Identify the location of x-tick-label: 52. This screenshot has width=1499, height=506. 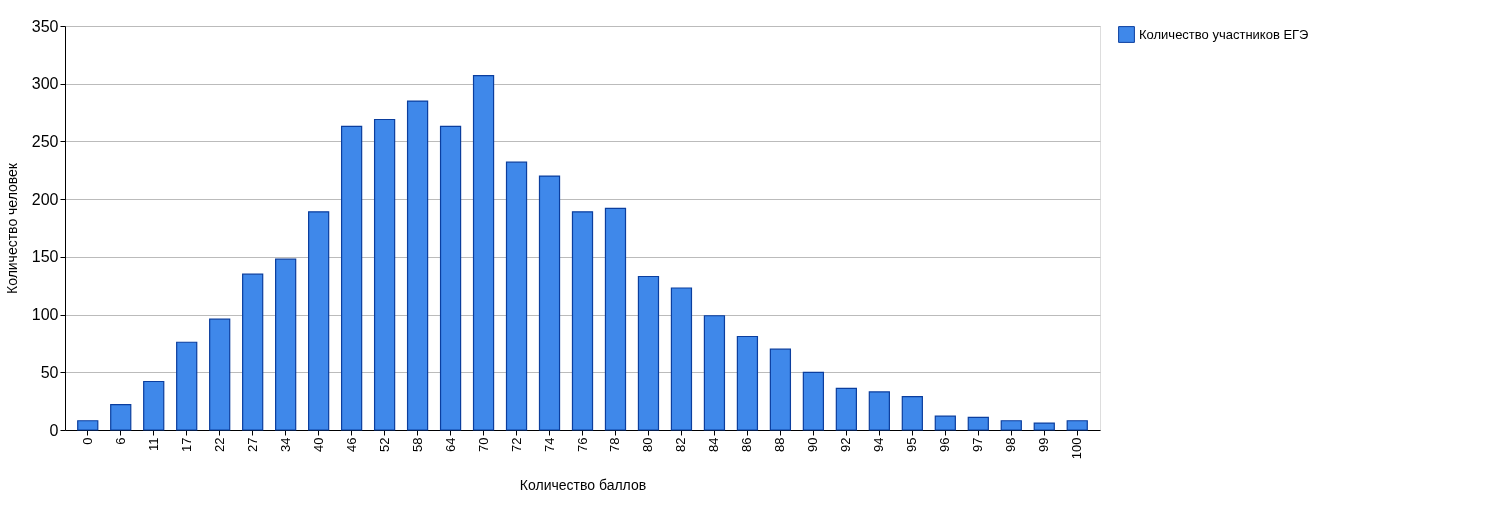
(384, 444).